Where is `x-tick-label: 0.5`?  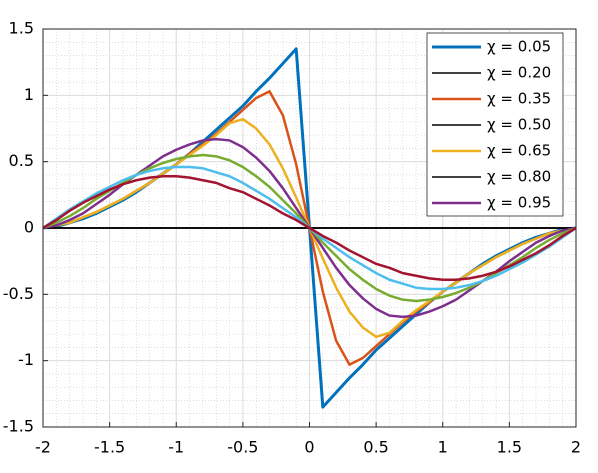
x-tick-label: 0.5 is located at coordinates (375, 447).